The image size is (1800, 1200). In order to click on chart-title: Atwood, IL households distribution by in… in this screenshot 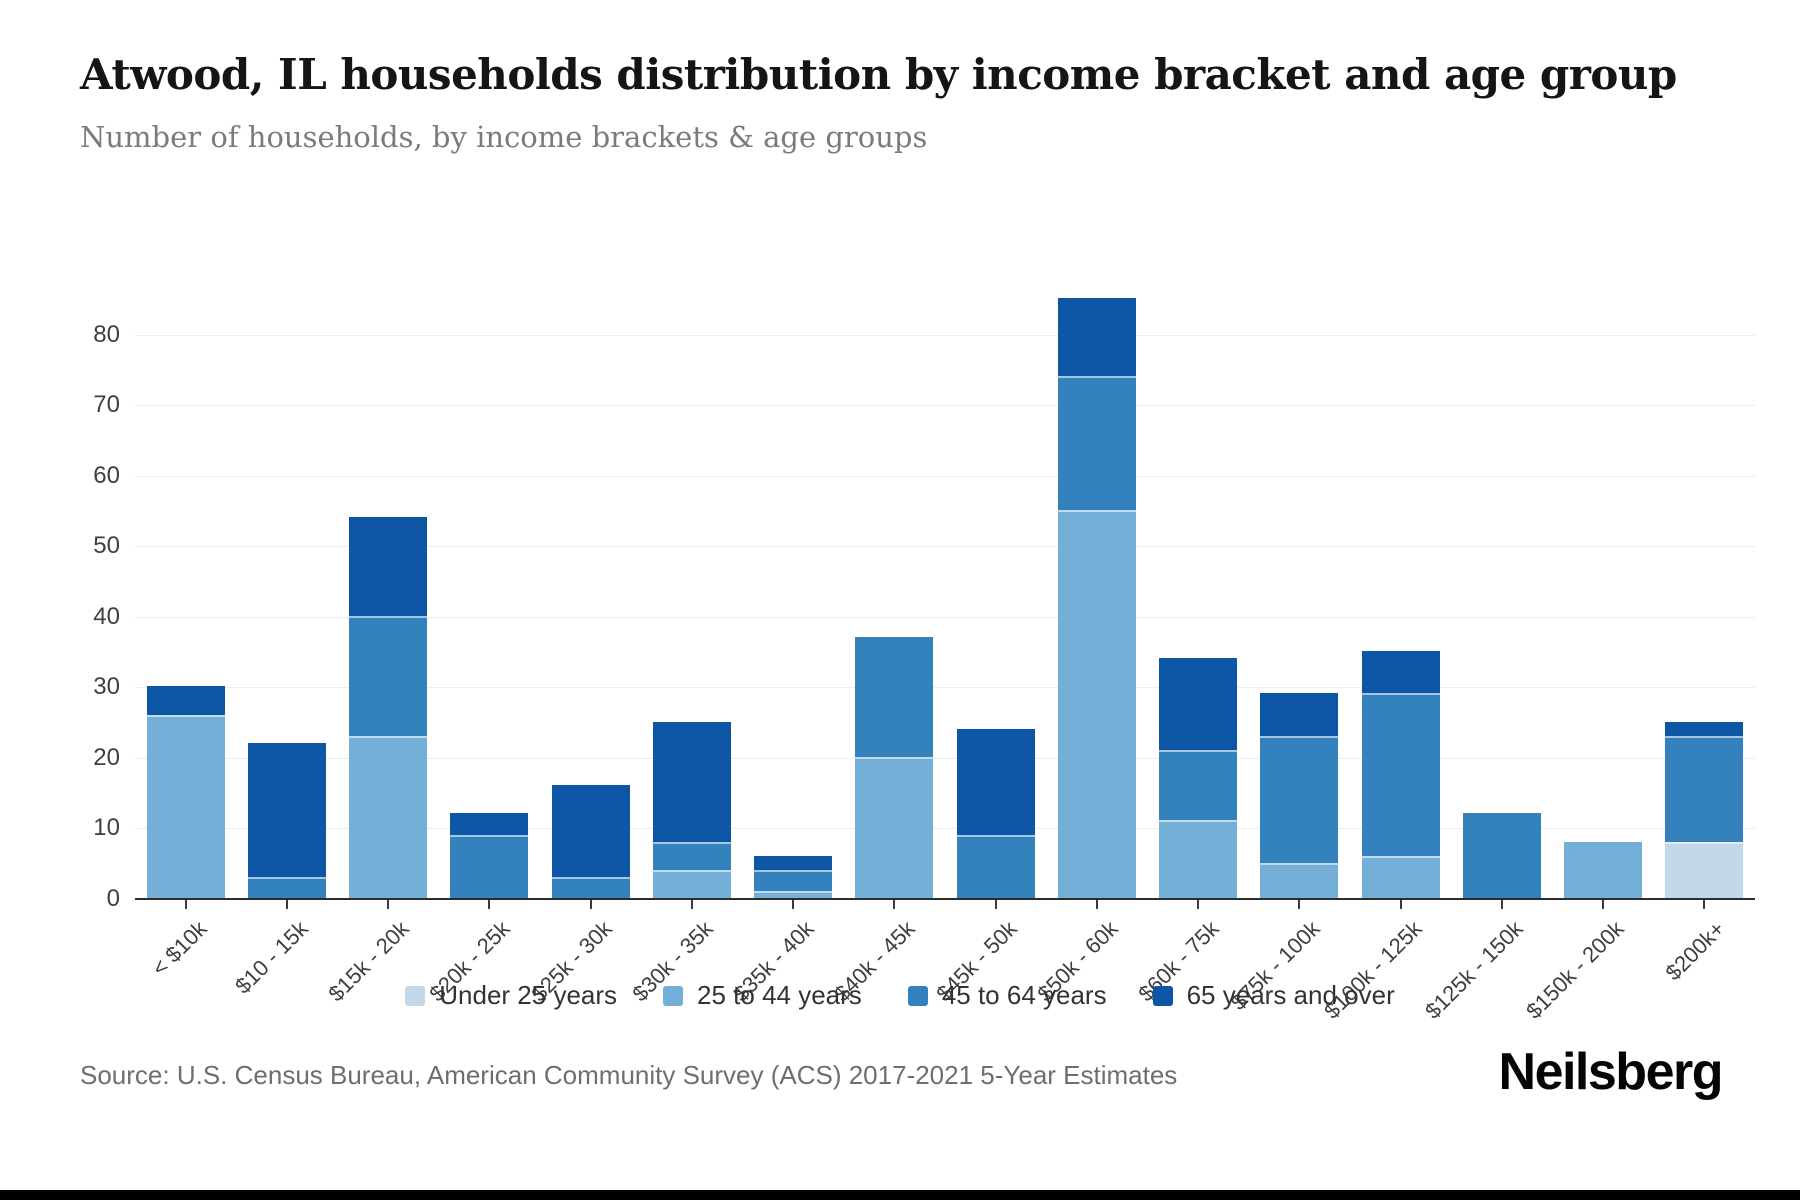, I will do `click(878, 74)`.